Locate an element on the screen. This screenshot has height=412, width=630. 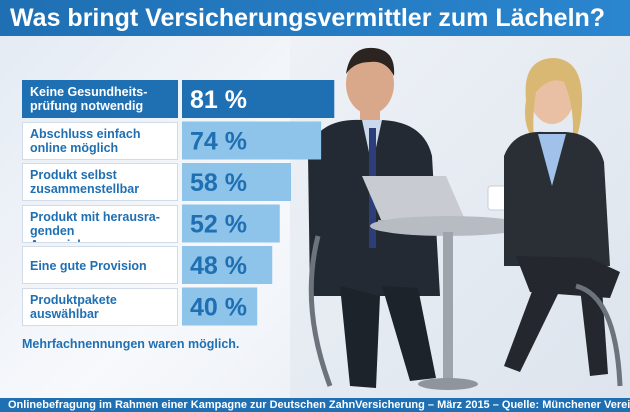
value-label-6: 40 % is located at coordinates (218, 308).